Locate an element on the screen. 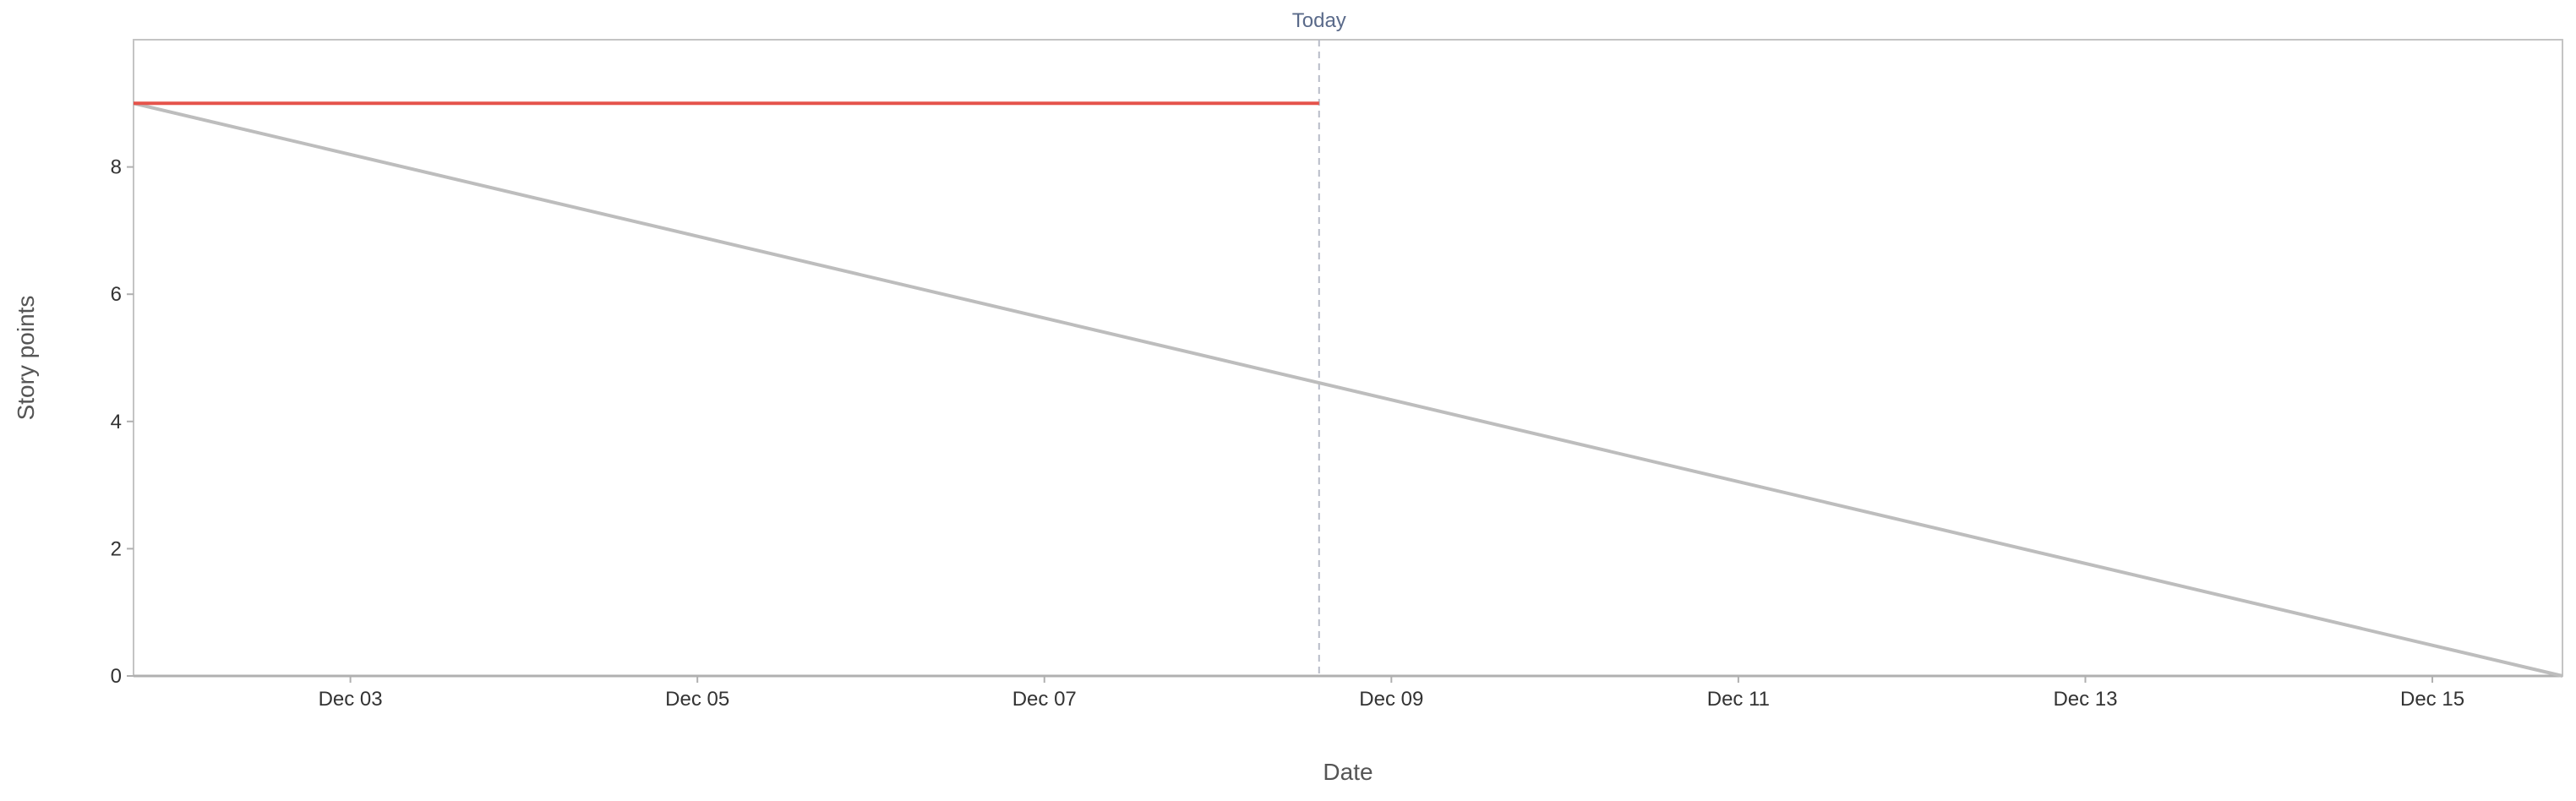 The image size is (2576, 801). y-tick-label: 4 is located at coordinates (116, 422).